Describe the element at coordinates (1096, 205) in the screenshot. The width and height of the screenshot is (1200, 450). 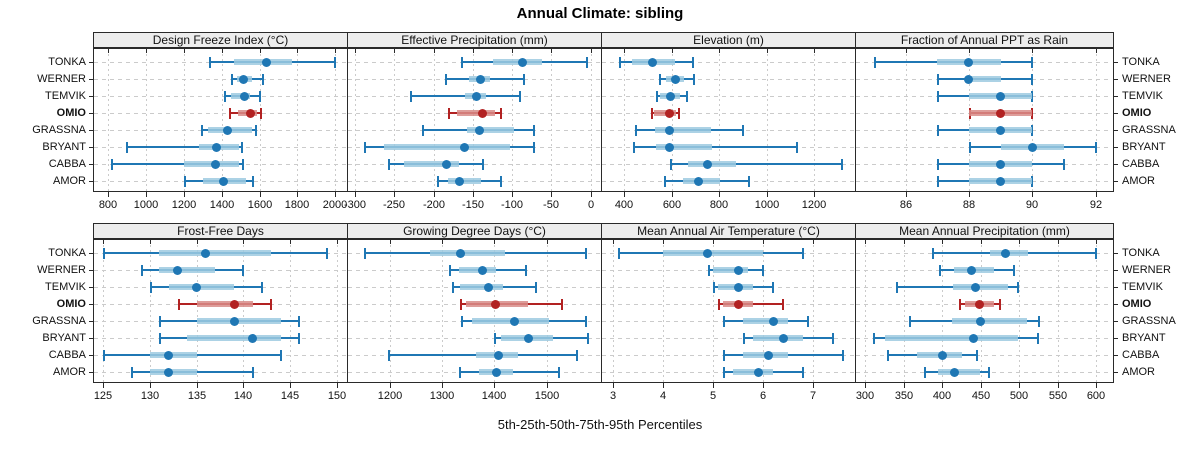
I see `axis-tick-label: 92` at that location.